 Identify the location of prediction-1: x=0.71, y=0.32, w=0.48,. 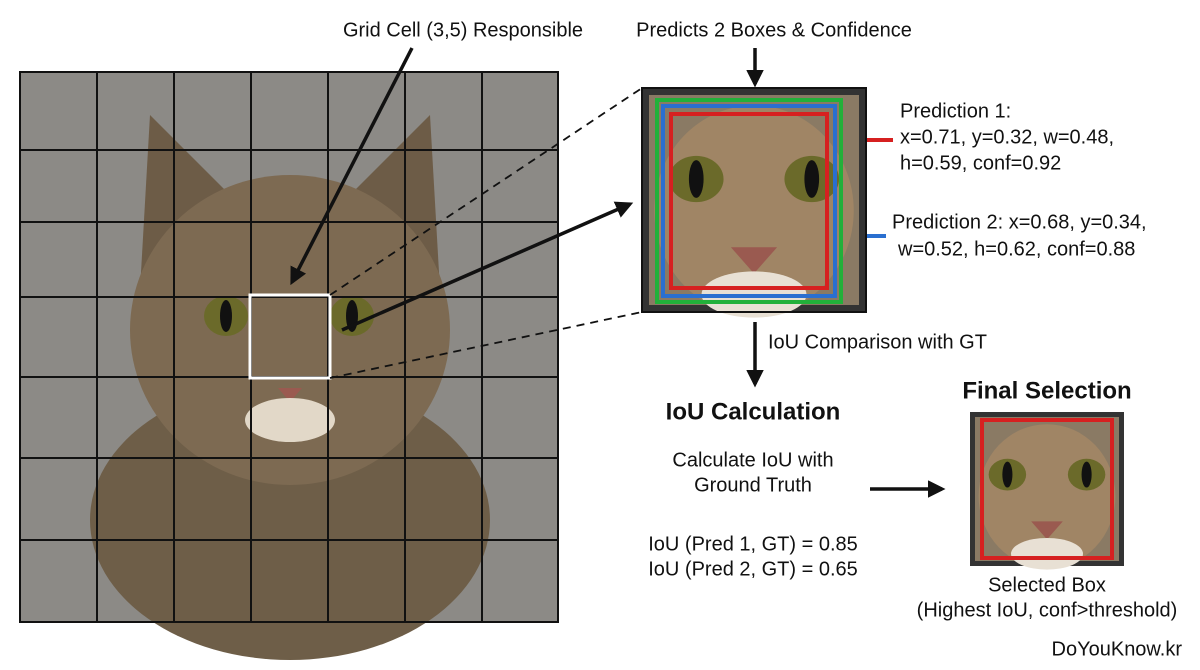
(1007, 137).